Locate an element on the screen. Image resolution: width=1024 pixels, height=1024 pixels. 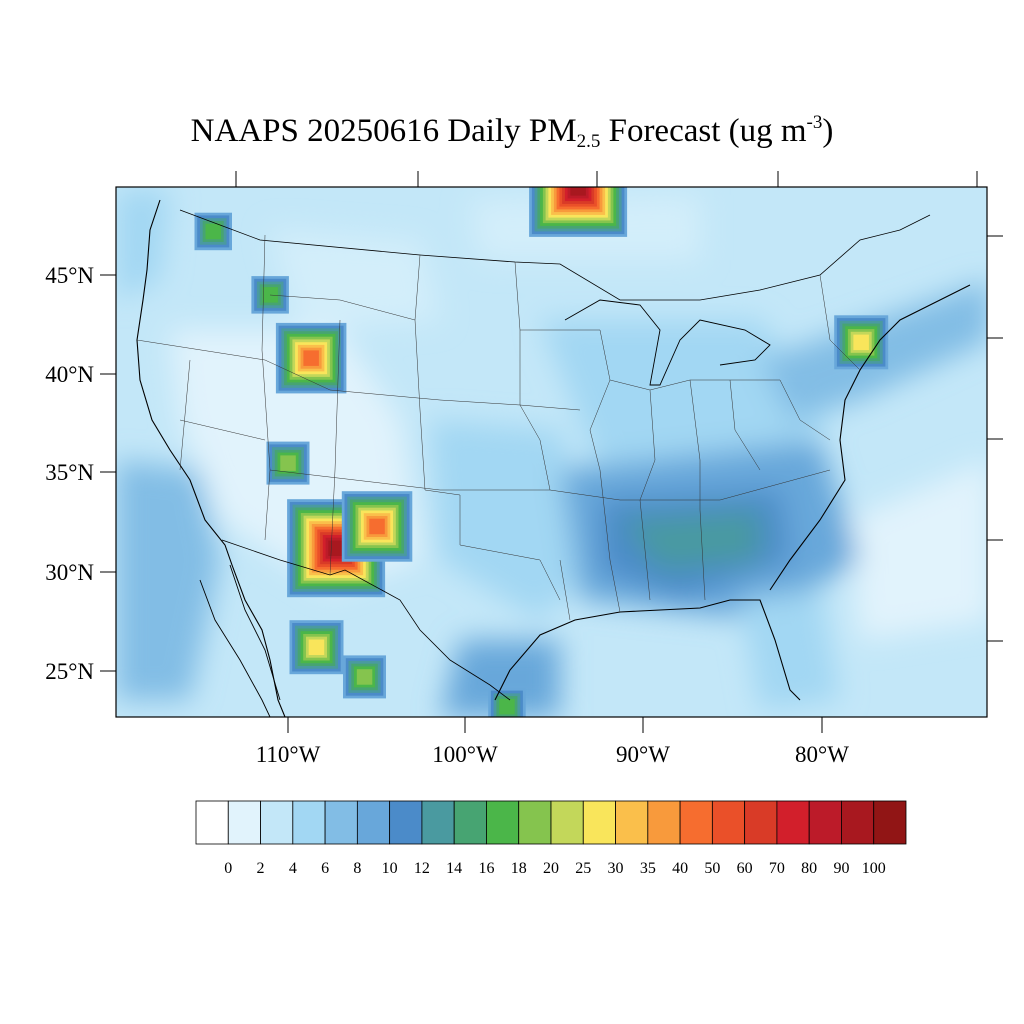
lon-label-90w: 90°W is located at coordinates (643, 754).